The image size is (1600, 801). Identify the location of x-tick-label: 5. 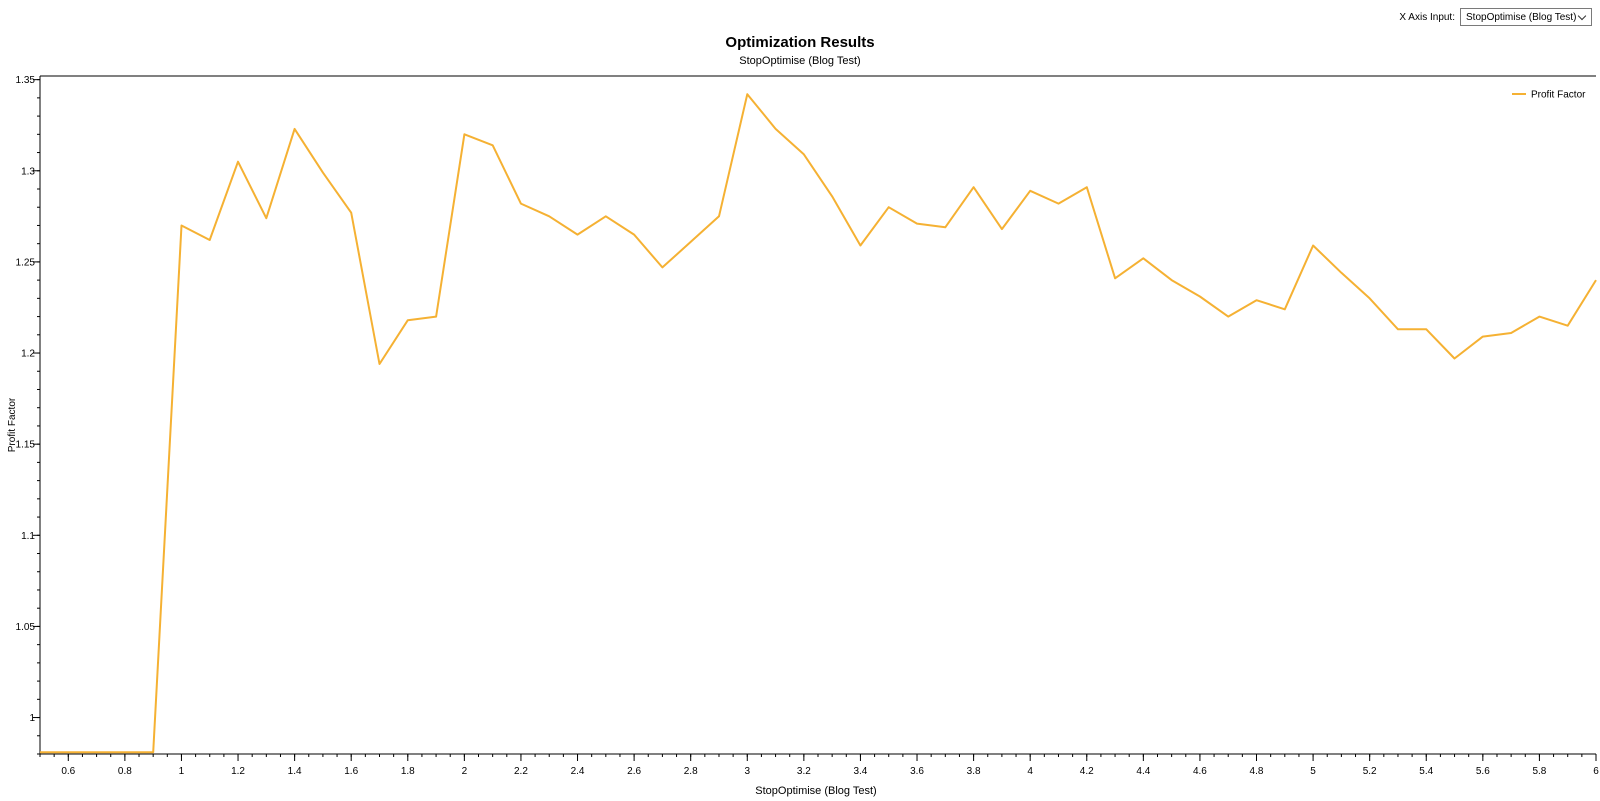
(1313, 771).